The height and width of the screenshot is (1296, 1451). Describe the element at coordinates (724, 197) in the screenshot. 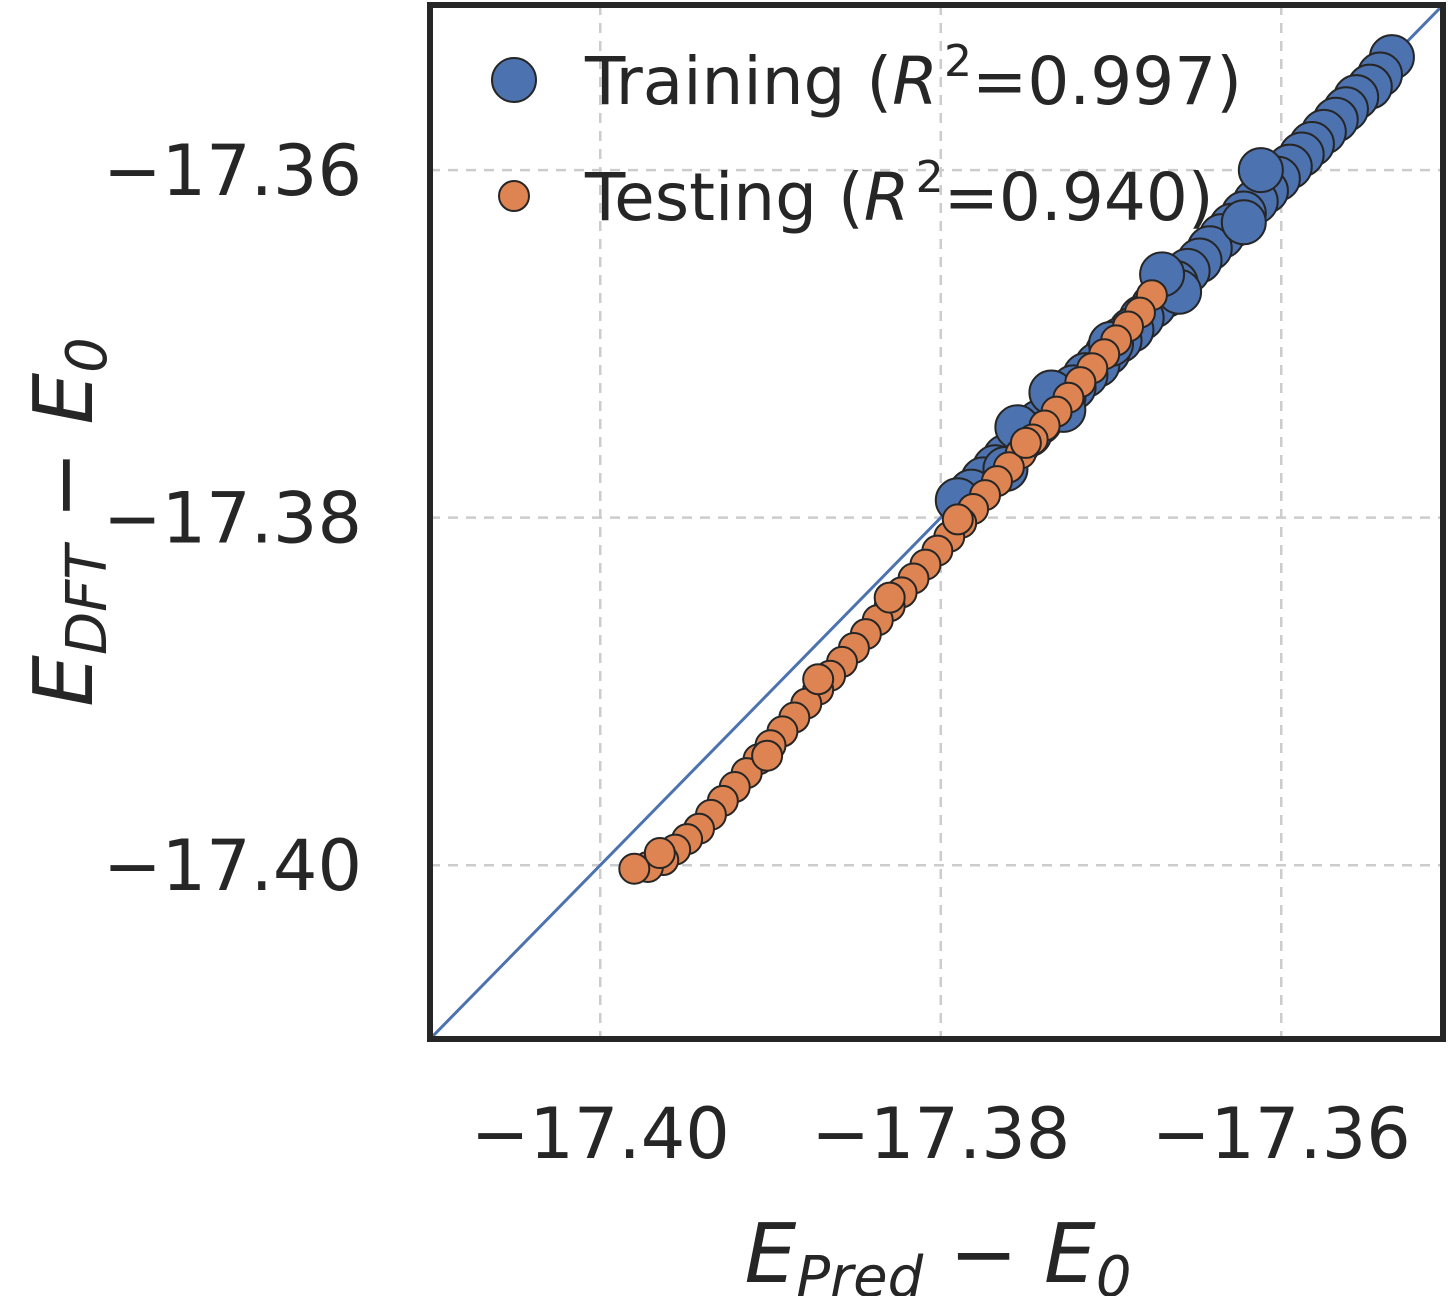

I see `legend-testing-prefix: Testing (` at that location.